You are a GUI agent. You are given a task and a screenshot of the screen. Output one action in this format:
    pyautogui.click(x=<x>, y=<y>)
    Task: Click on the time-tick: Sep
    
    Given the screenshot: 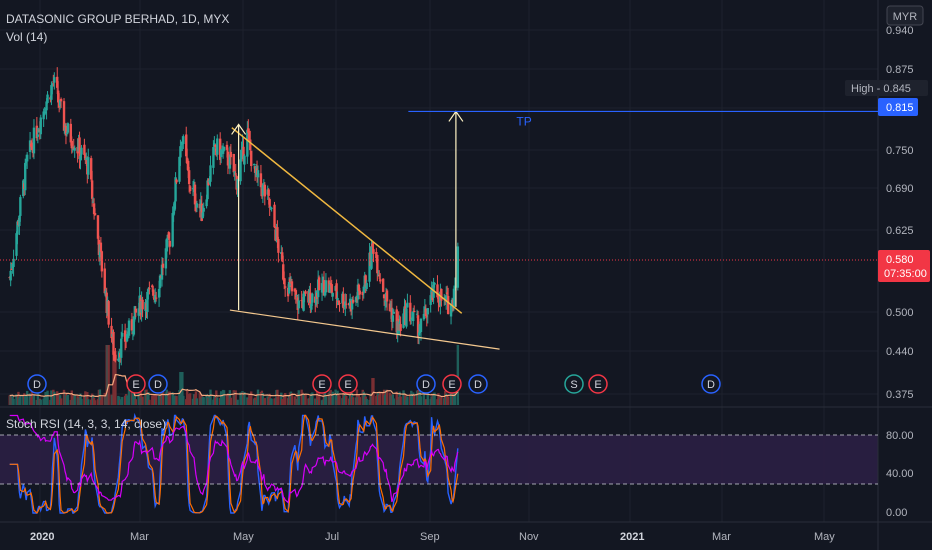 What is the action you would take?
    pyautogui.click(x=430, y=537)
    